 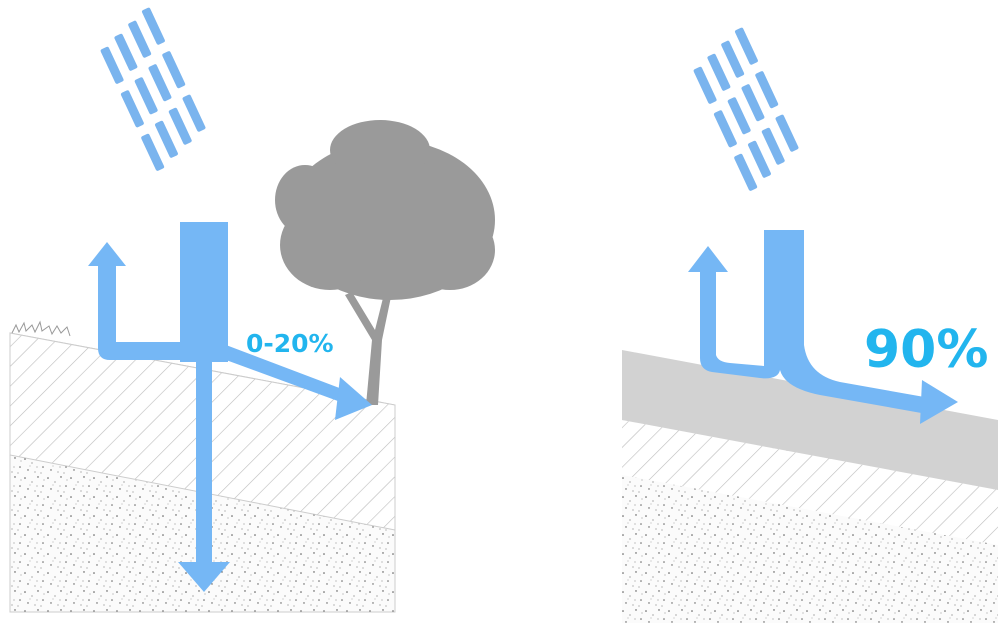 I want to click on pavement, so click(x=810, y=420).